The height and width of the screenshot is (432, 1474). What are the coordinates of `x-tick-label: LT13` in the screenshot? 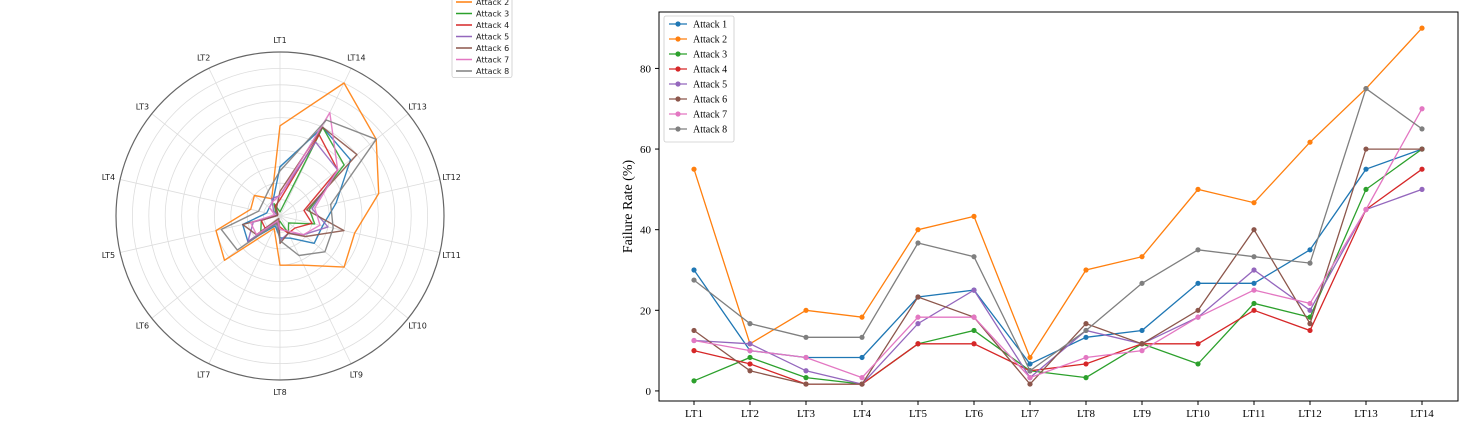 It's located at (1366, 414).